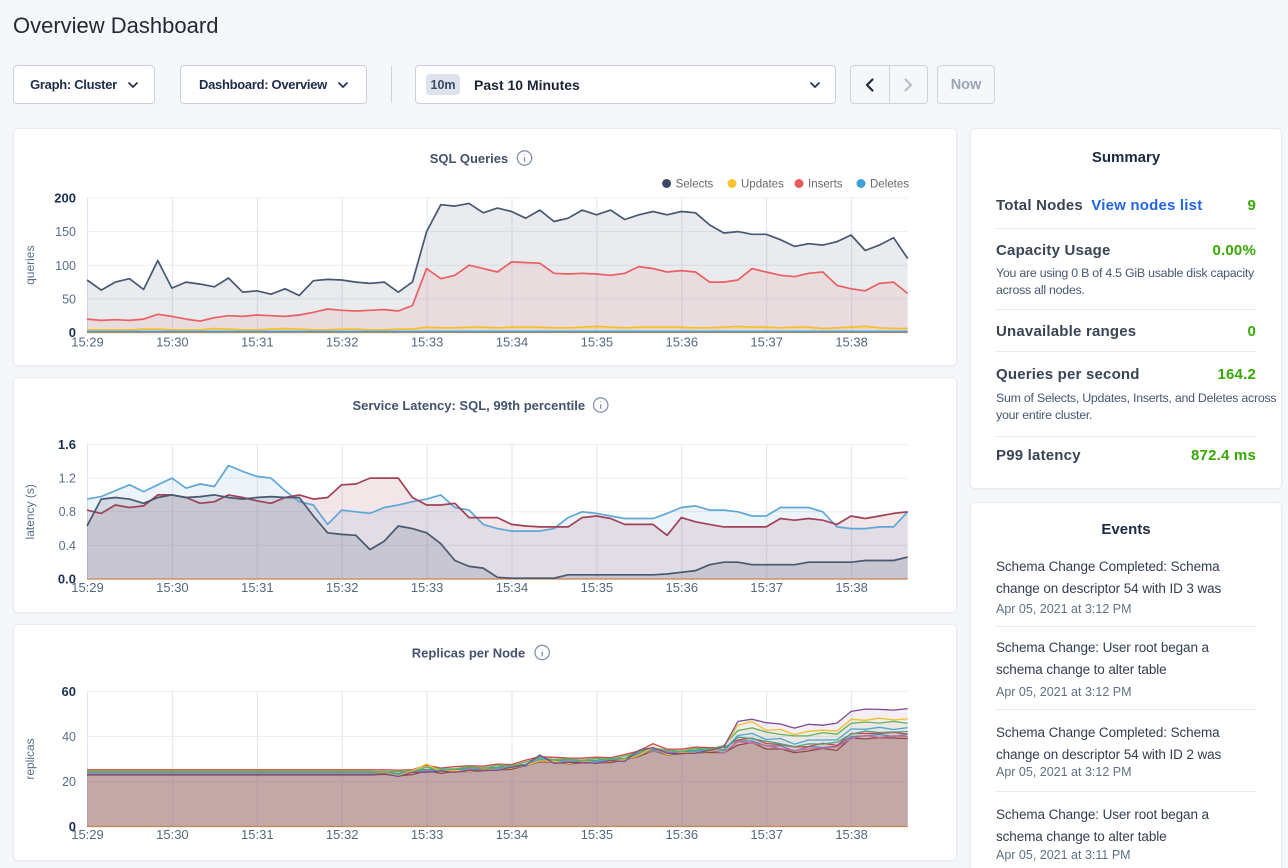 This screenshot has width=1288, height=868. Describe the element at coordinates (65, 266) in the screenshot. I see `svg-text: 100` at that location.